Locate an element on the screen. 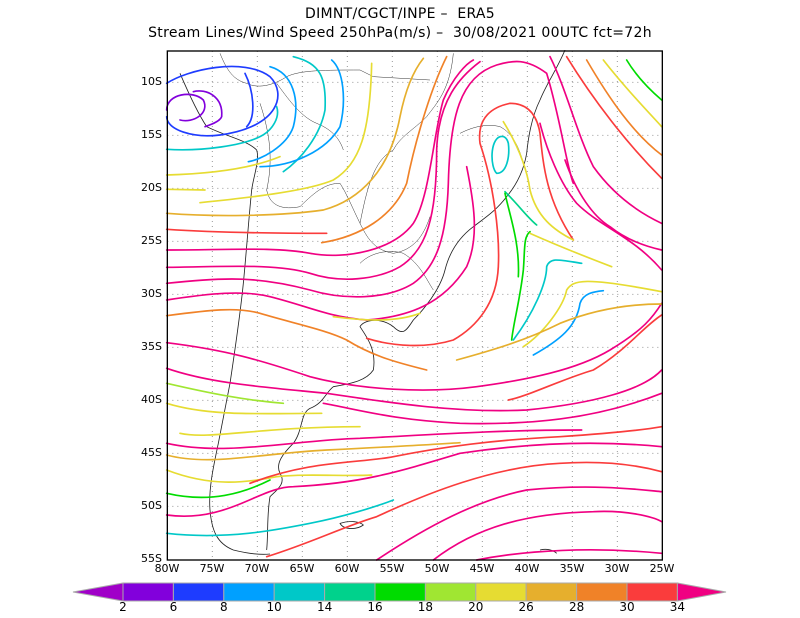  colorbar-label: 6 is located at coordinates (173, 607).